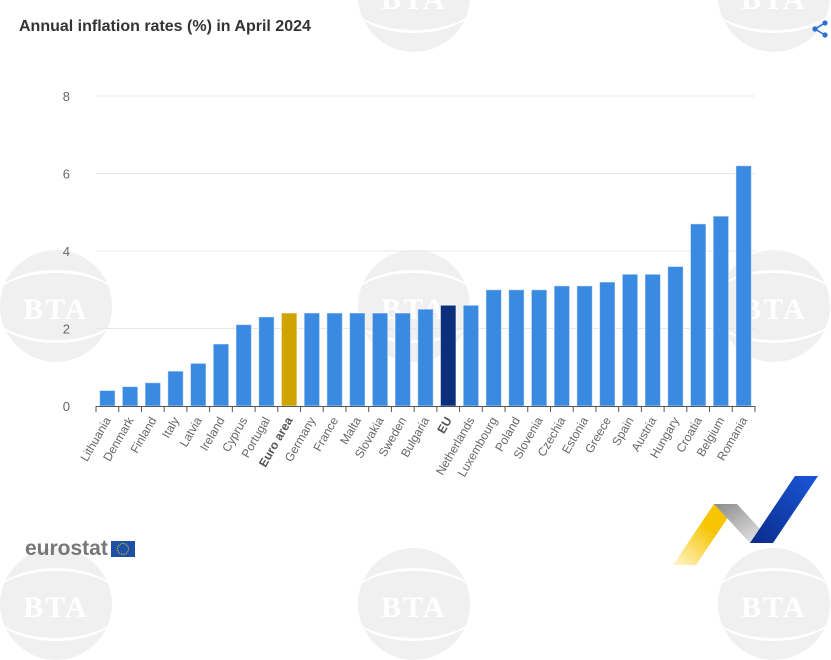 The height and width of the screenshot is (660, 831). Describe the element at coordinates (66, 329) in the screenshot. I see `y-tick-label: 2` at that location.